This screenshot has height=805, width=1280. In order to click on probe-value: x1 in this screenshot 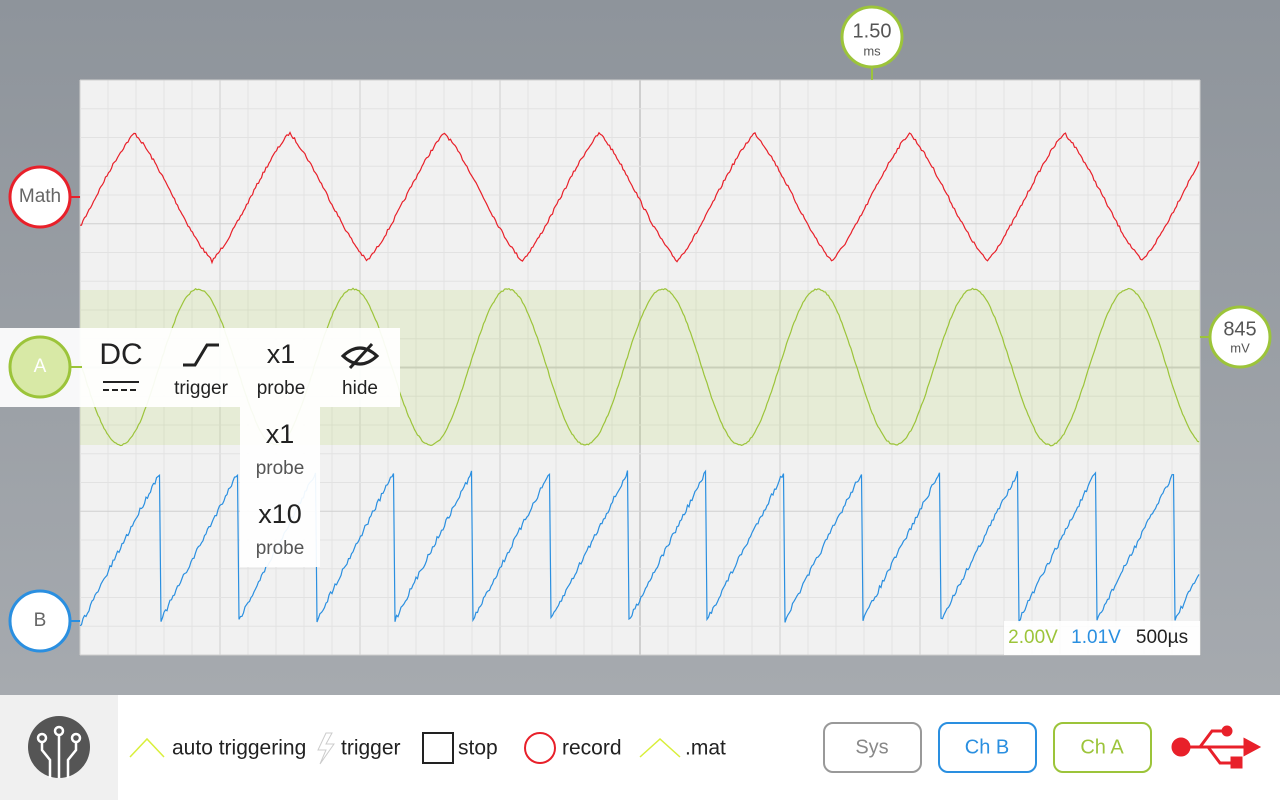, I will do `click(281, 354)`.